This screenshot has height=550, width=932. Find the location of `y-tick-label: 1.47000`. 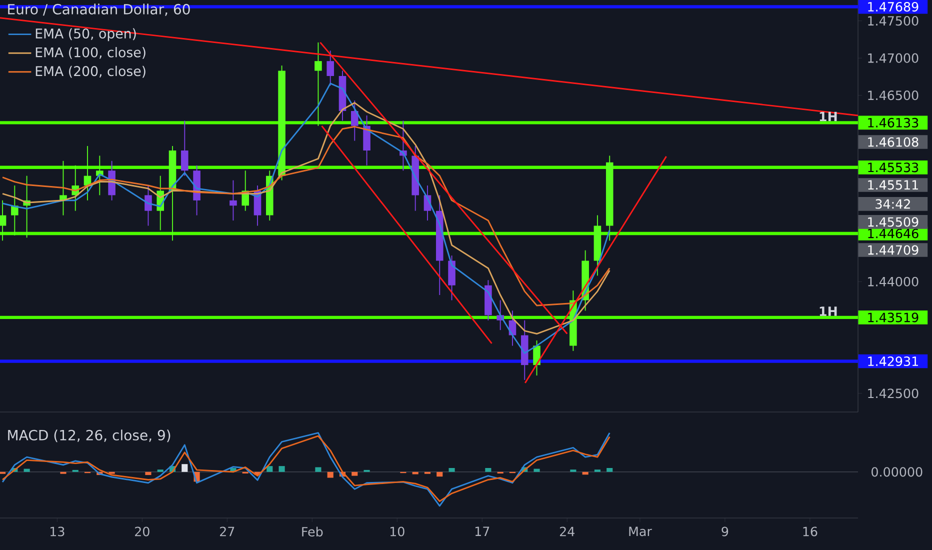

y-tick-label: 1.47000 is located at coordinates (893, 58).